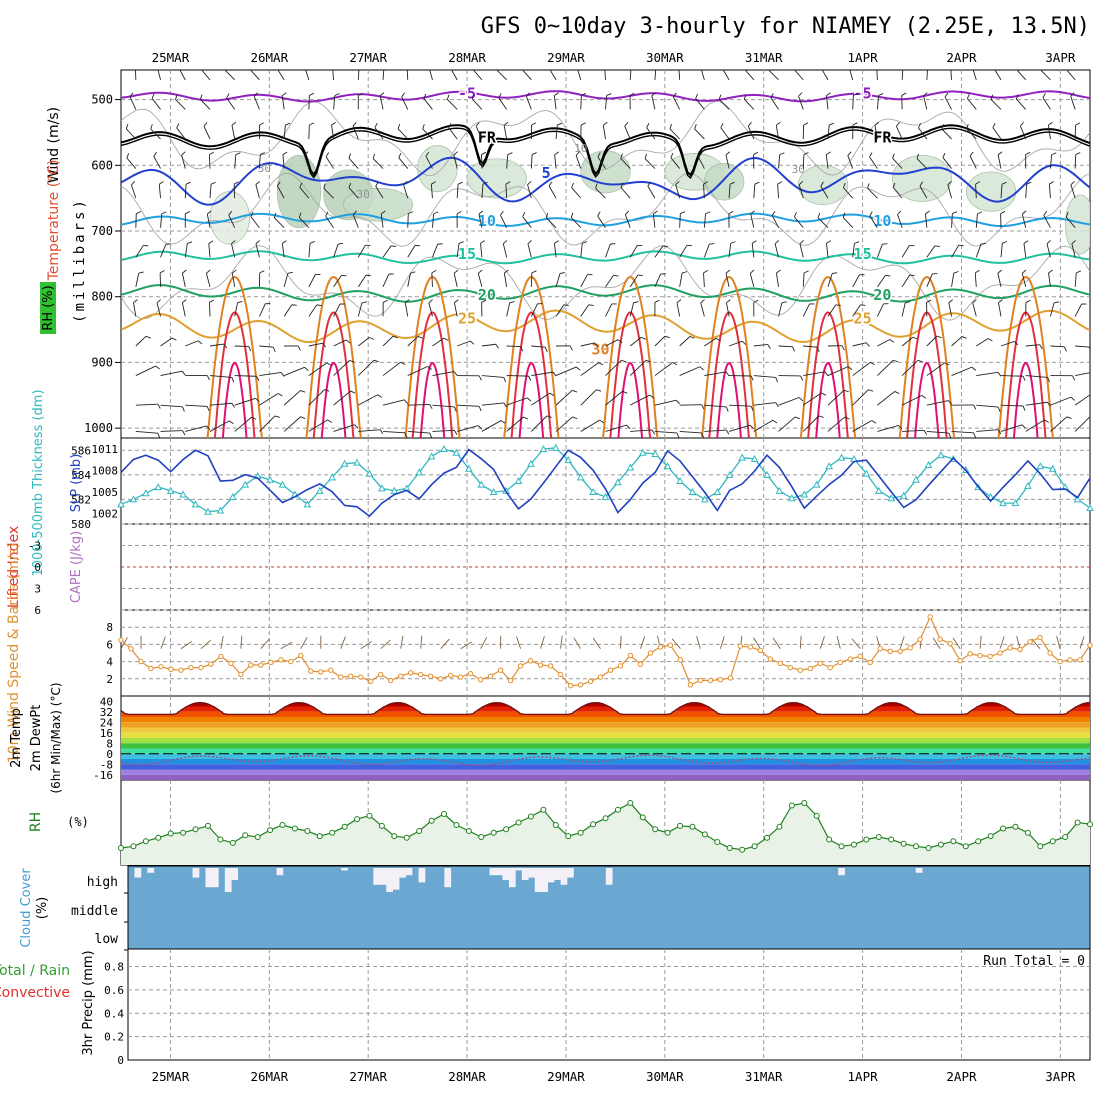 The image size is (1100, 1100). I want to click on li-tick-label: 6, so click(37, 610).